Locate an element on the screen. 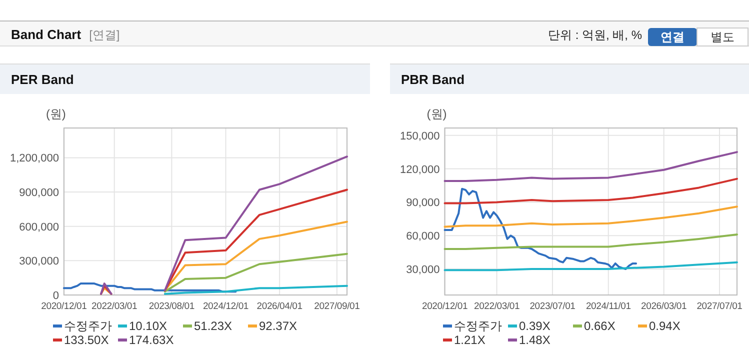  x-tick-label: 2027/07/01 is located at coordinates (719, 306).